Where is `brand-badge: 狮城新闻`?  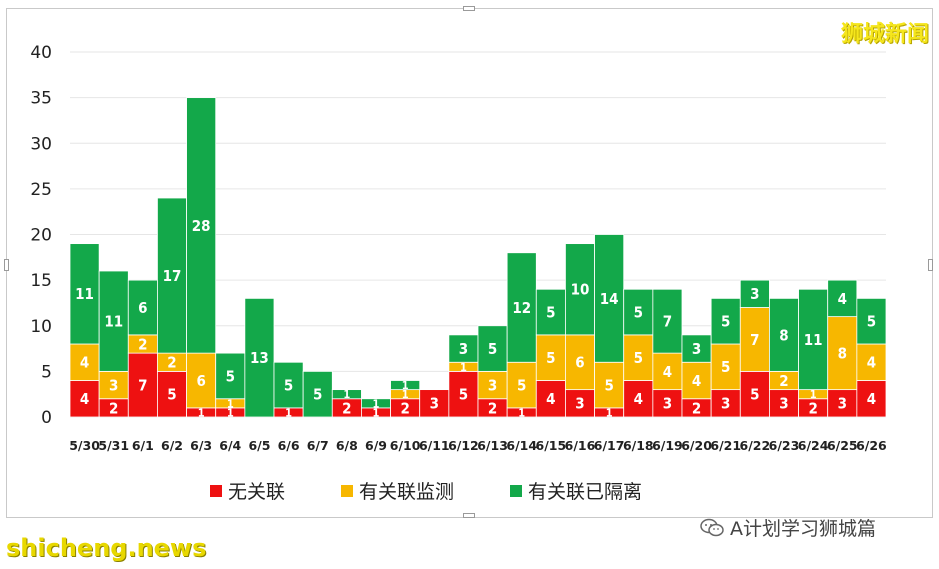
brand-badge: 狮城新闻 is located at coordinates (884, 34).